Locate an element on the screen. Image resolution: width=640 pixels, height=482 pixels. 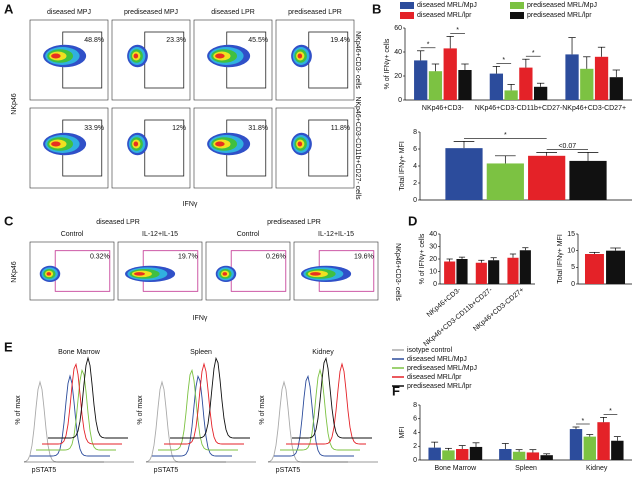
x-tick-label: Kidney is located at coordinates (597, 468).